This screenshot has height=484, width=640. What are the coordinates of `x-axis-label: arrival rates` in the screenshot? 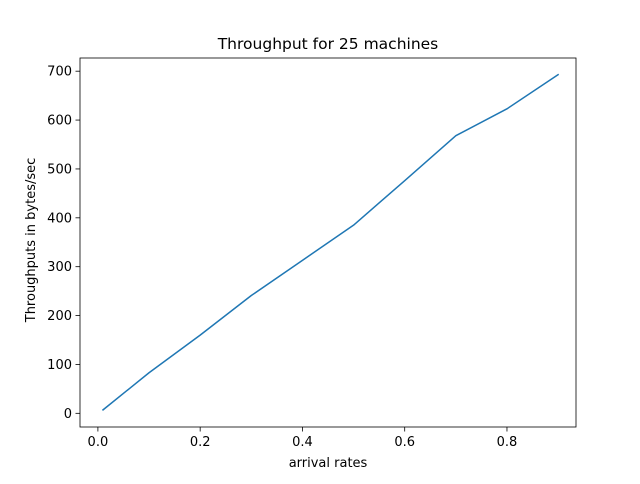 It's located at (328, 463).